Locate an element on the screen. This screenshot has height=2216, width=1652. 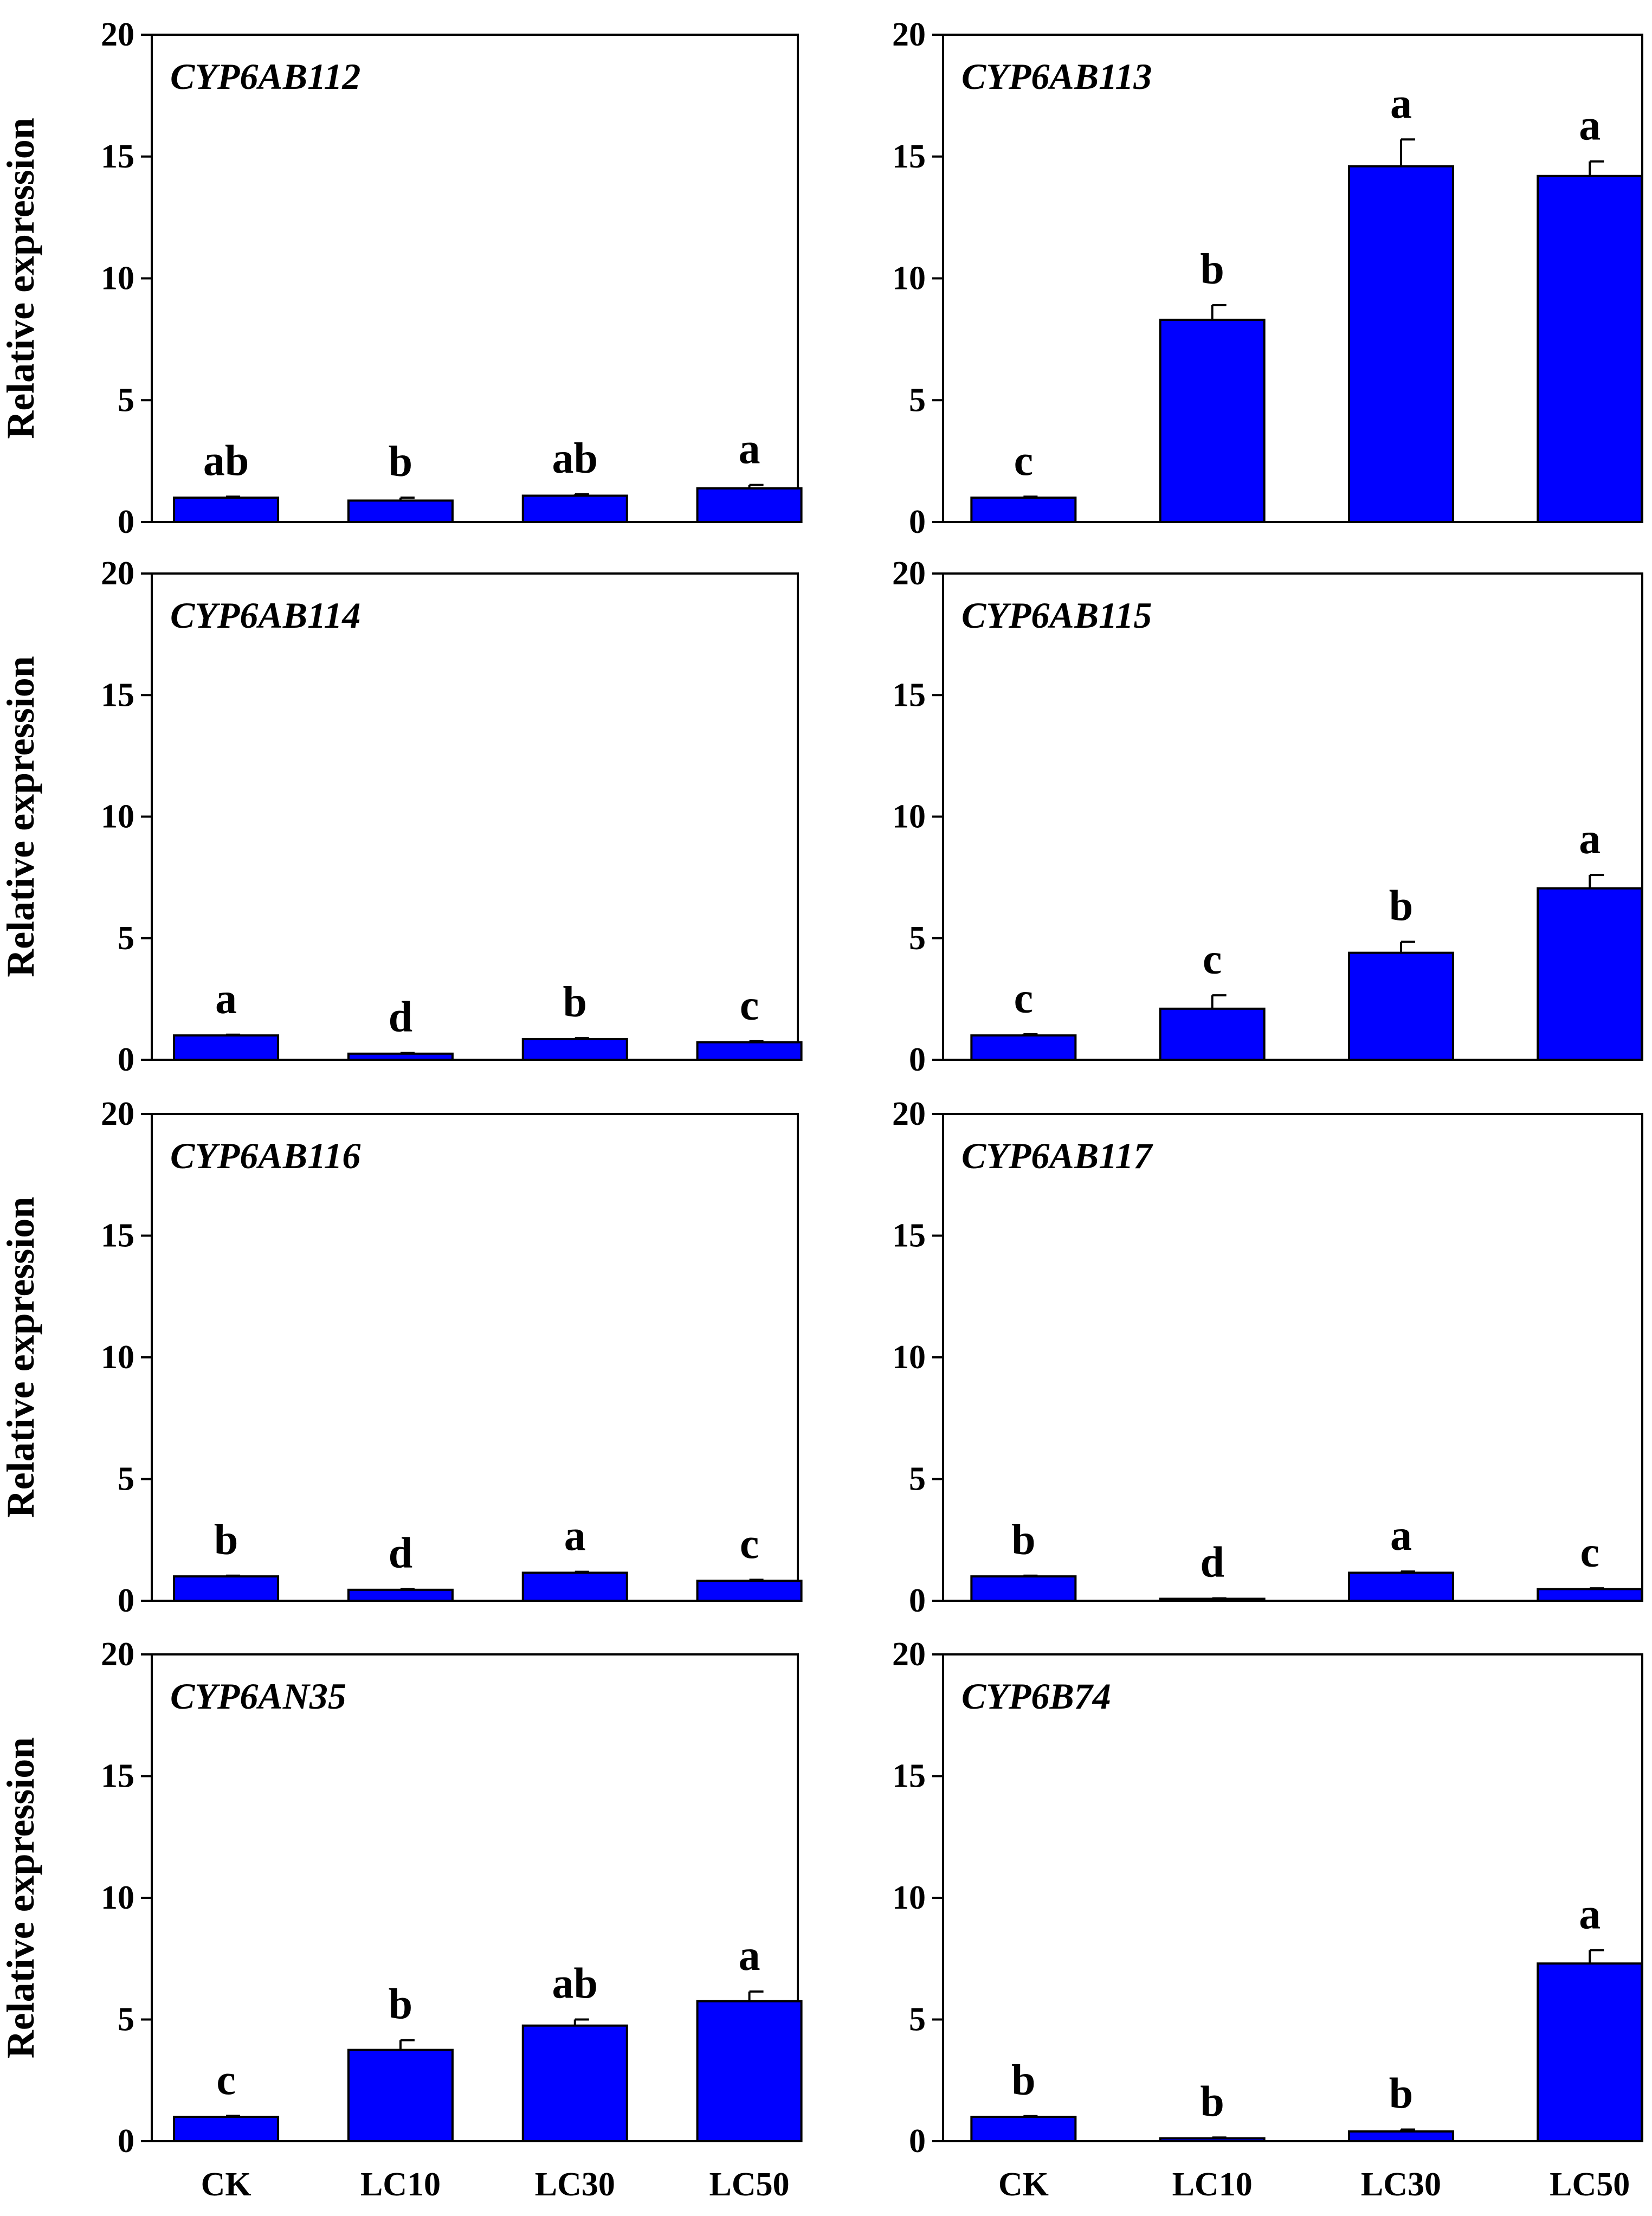
panel-title: CYP6B74 is located at coordinates (1036, 1696).